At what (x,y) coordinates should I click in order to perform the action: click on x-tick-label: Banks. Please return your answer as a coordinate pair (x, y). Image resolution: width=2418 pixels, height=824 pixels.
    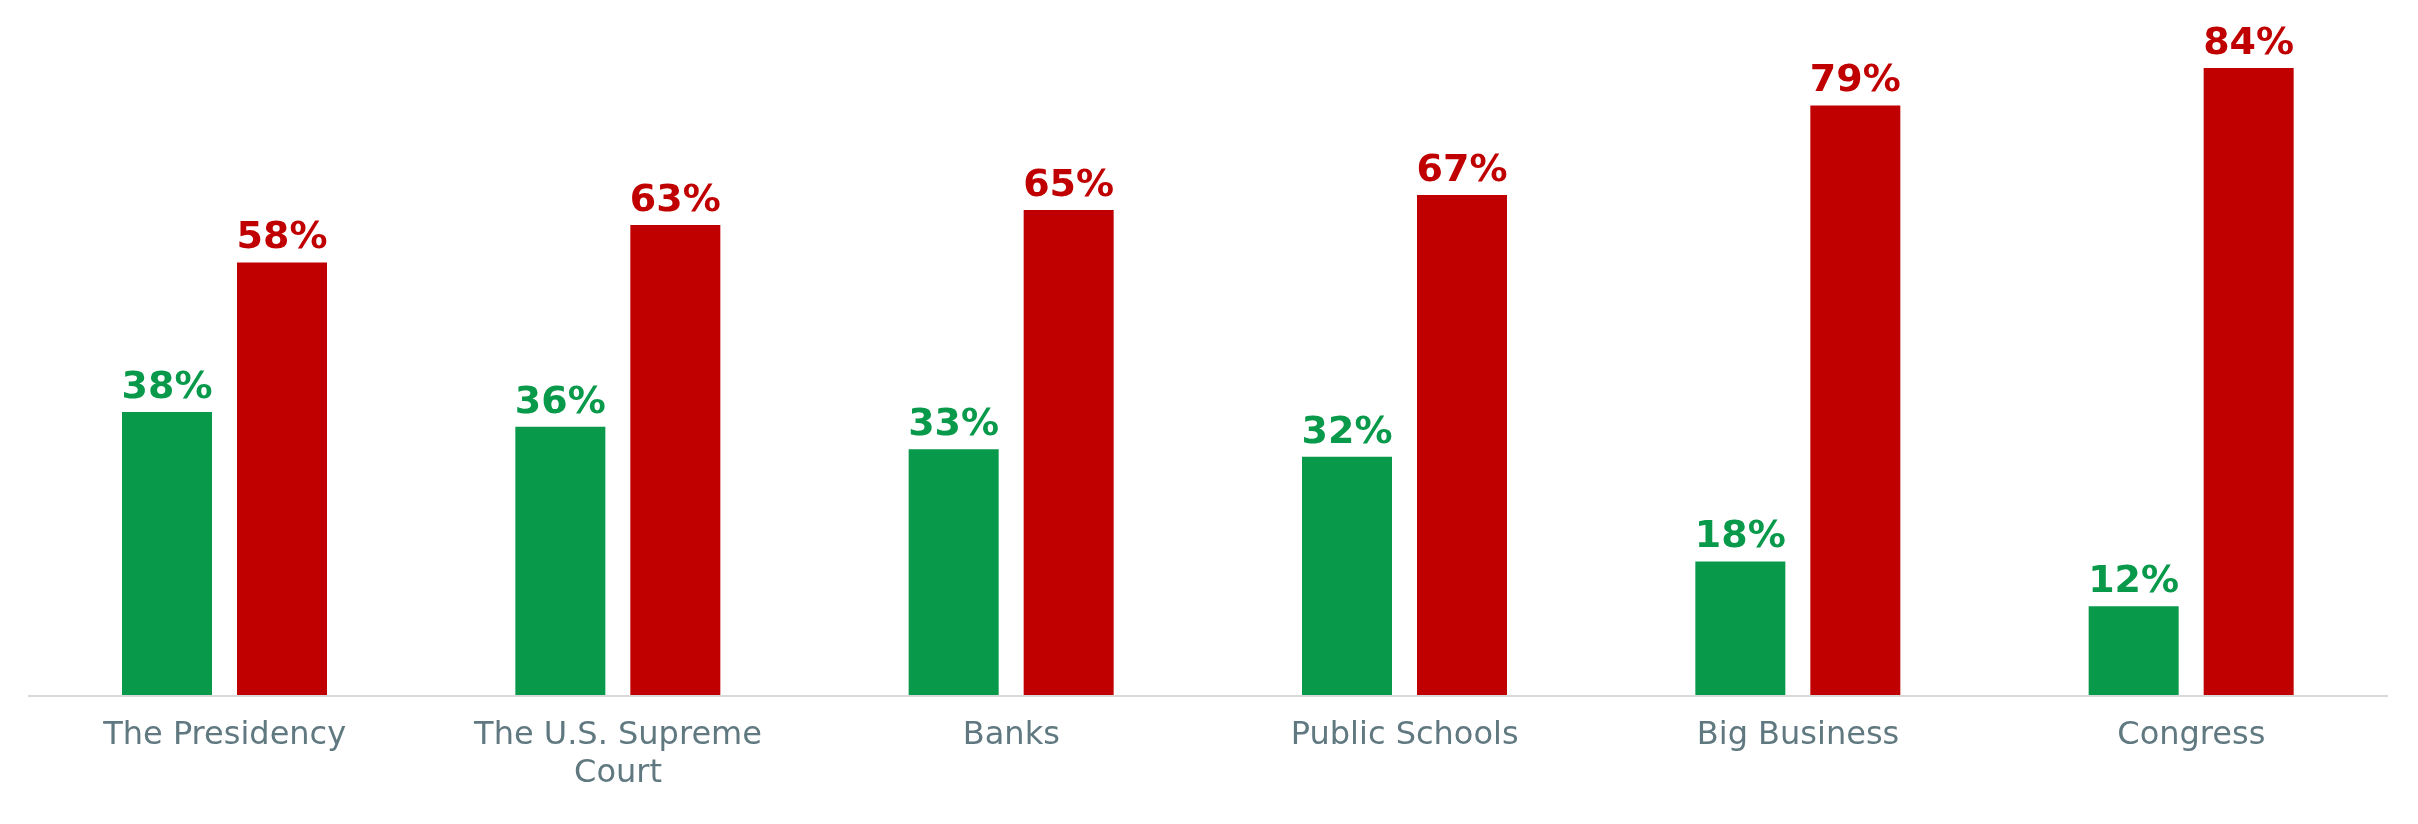
    Looking at the image, I should click on (1011, 733).